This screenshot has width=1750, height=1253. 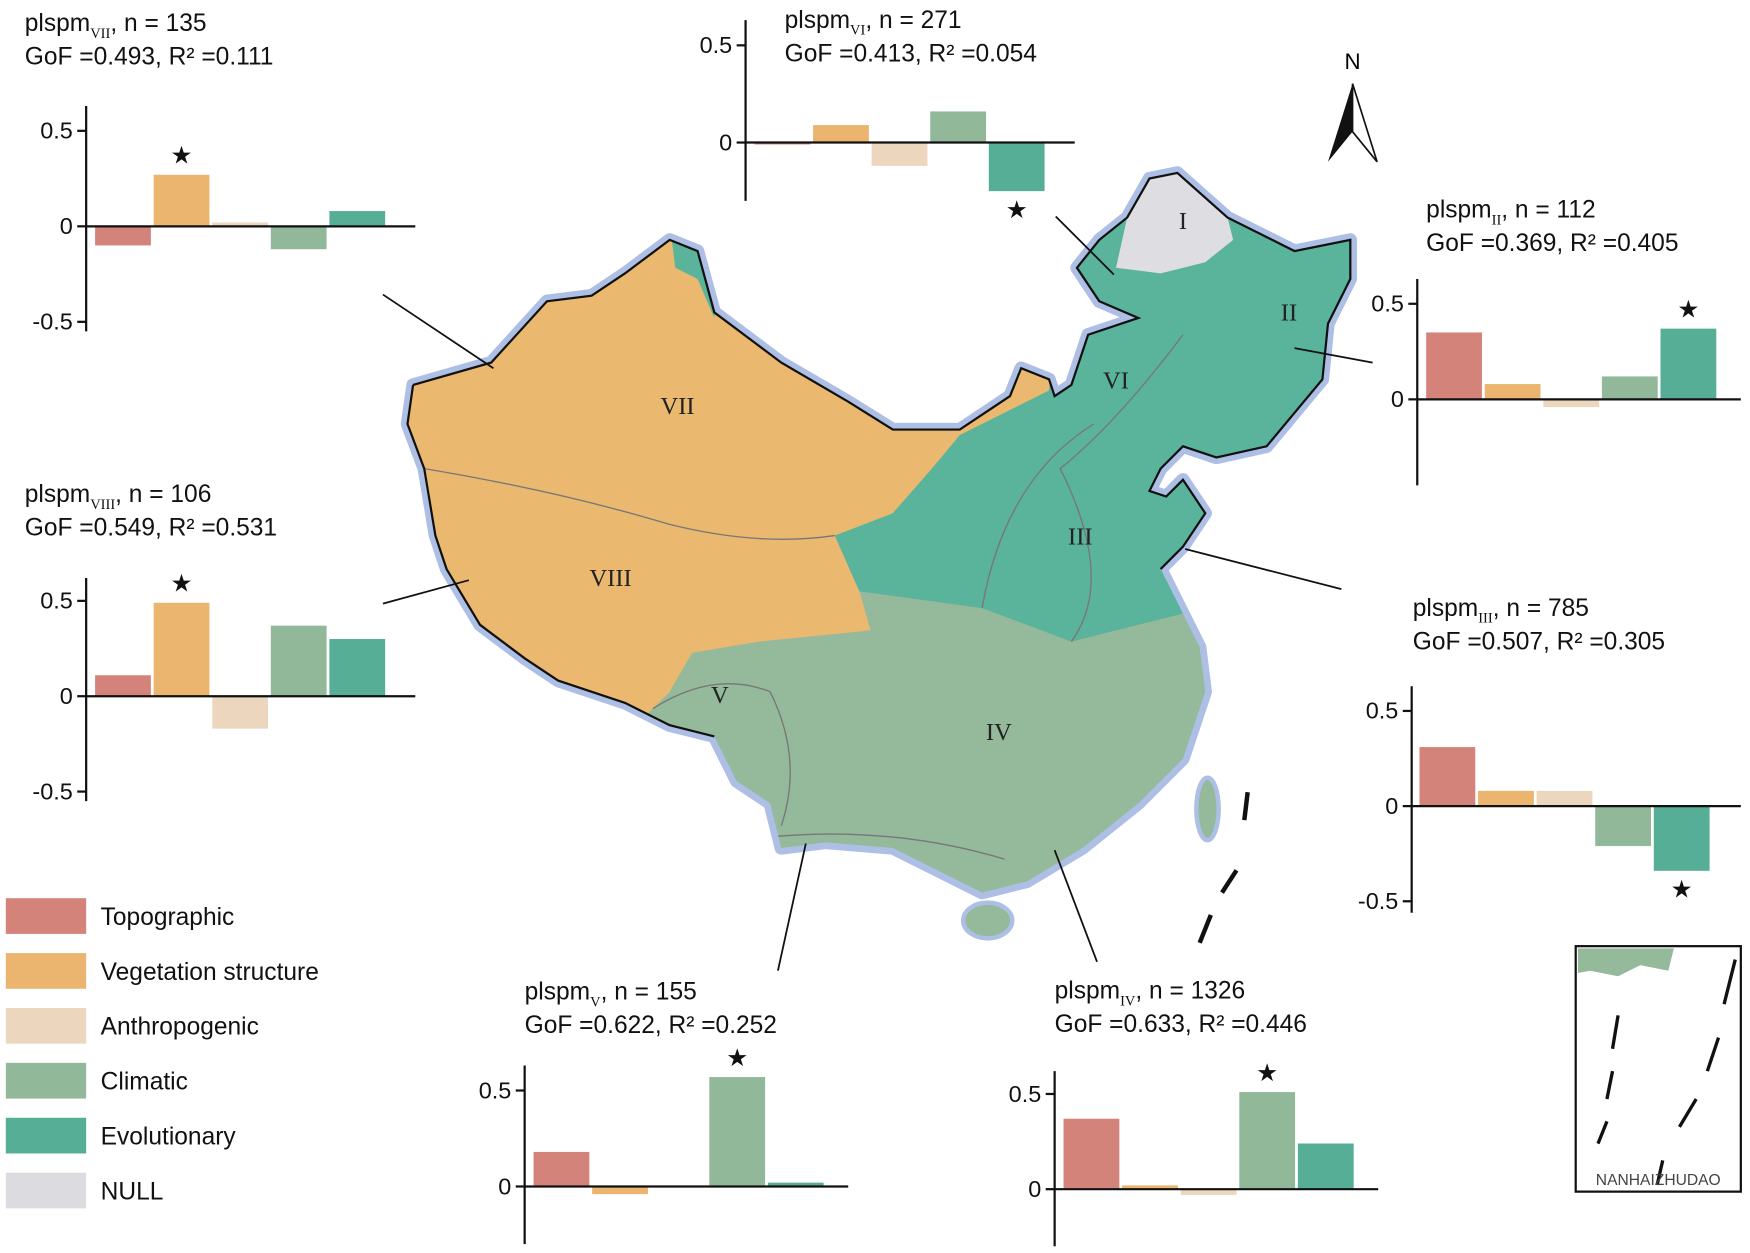 What do you see at coordinates (1289, 312) in the screenshot?
I see `region-label: II` at bounding box center [1289, 312].